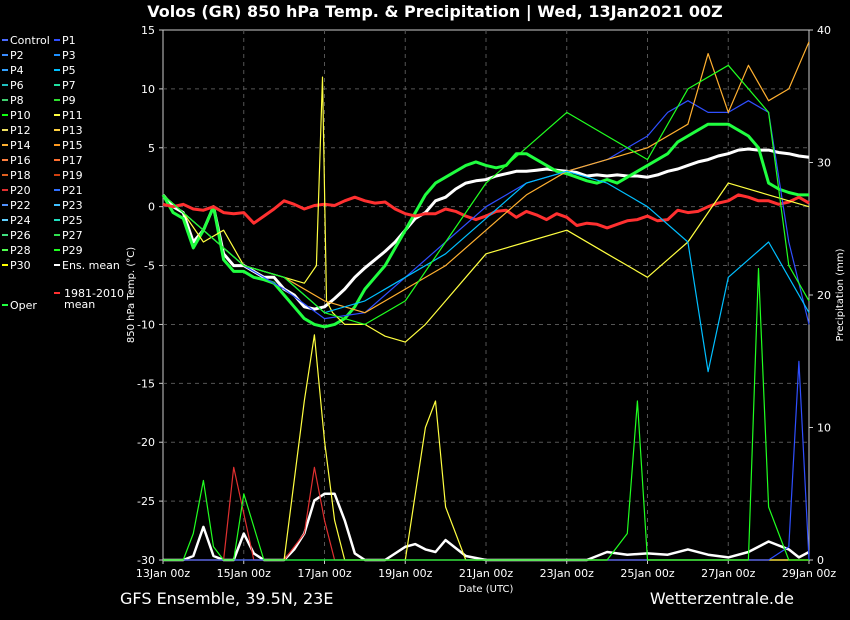 Image resolution: width=850 pixels, height=620 pixels. What do you see at coordinates (20, 220) in the screenshot?
I see `legend-label: P24` at bounding box center [20, 220].